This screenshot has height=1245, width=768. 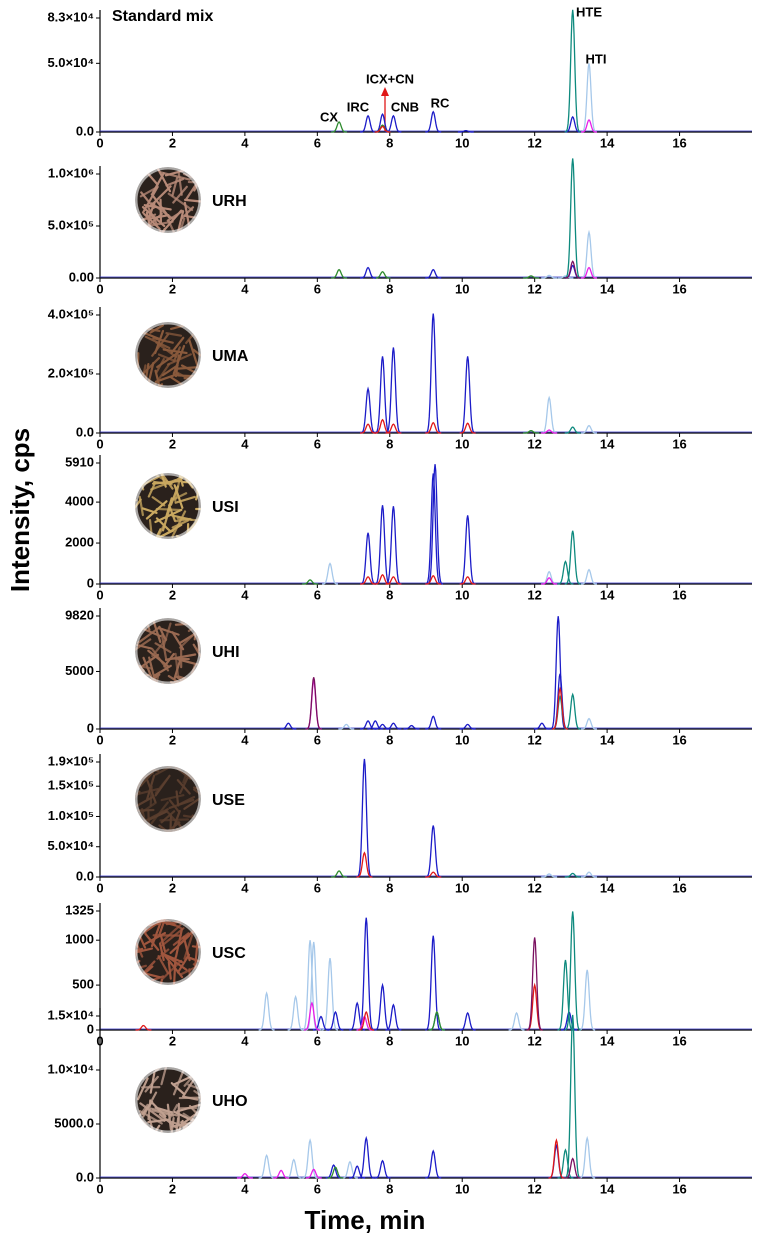 I want to click on x-axis-title: Time, min, so click(x=365, y=1220).